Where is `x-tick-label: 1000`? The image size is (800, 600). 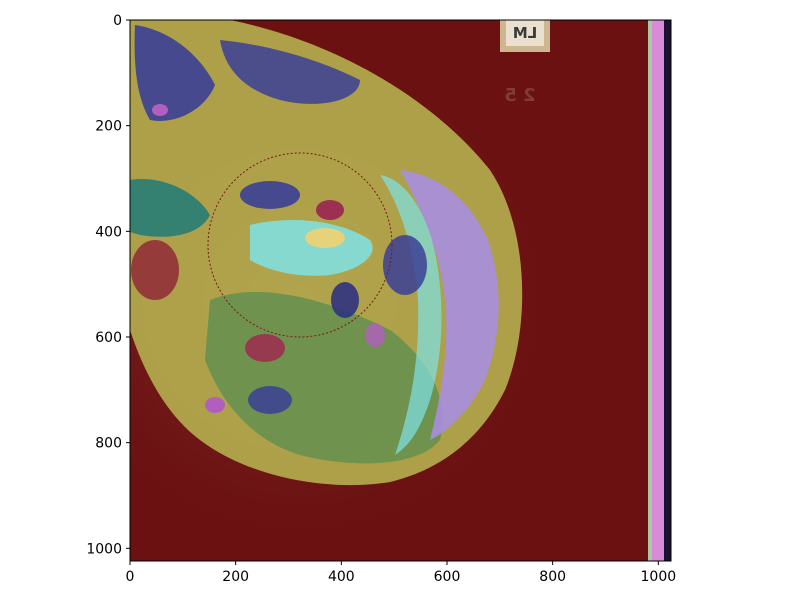 x-tick-label: 1000 is located at coordinates (659, 577).